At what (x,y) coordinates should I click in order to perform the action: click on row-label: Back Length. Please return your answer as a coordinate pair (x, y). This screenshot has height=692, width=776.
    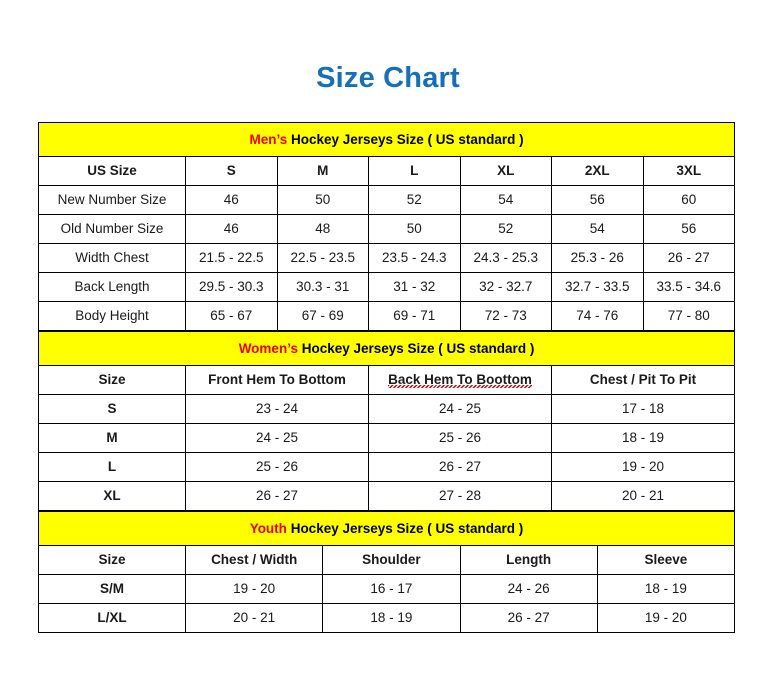
    Looking at the image, I should click on (112, 287).